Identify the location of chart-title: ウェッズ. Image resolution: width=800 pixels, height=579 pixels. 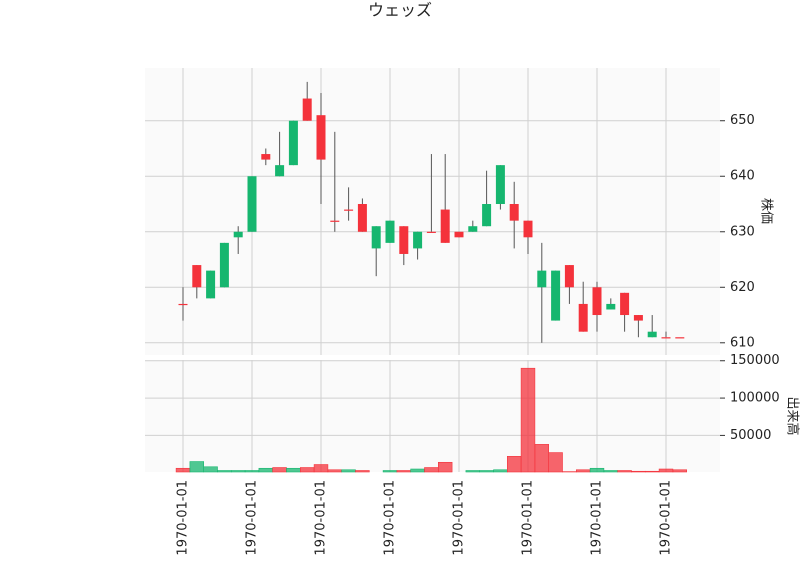
(400, 10).